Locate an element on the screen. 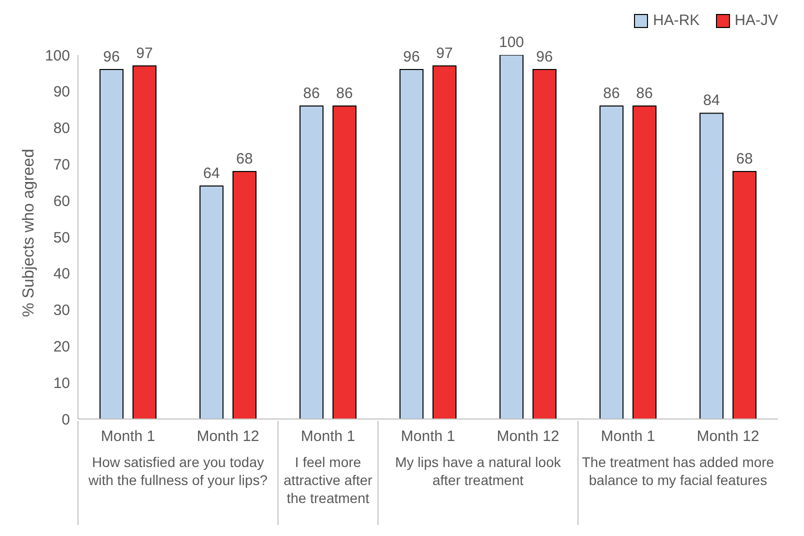 The image size is (804, 536). text: The treatment has added more balance to my facial features is located at coordinates (678, 471).